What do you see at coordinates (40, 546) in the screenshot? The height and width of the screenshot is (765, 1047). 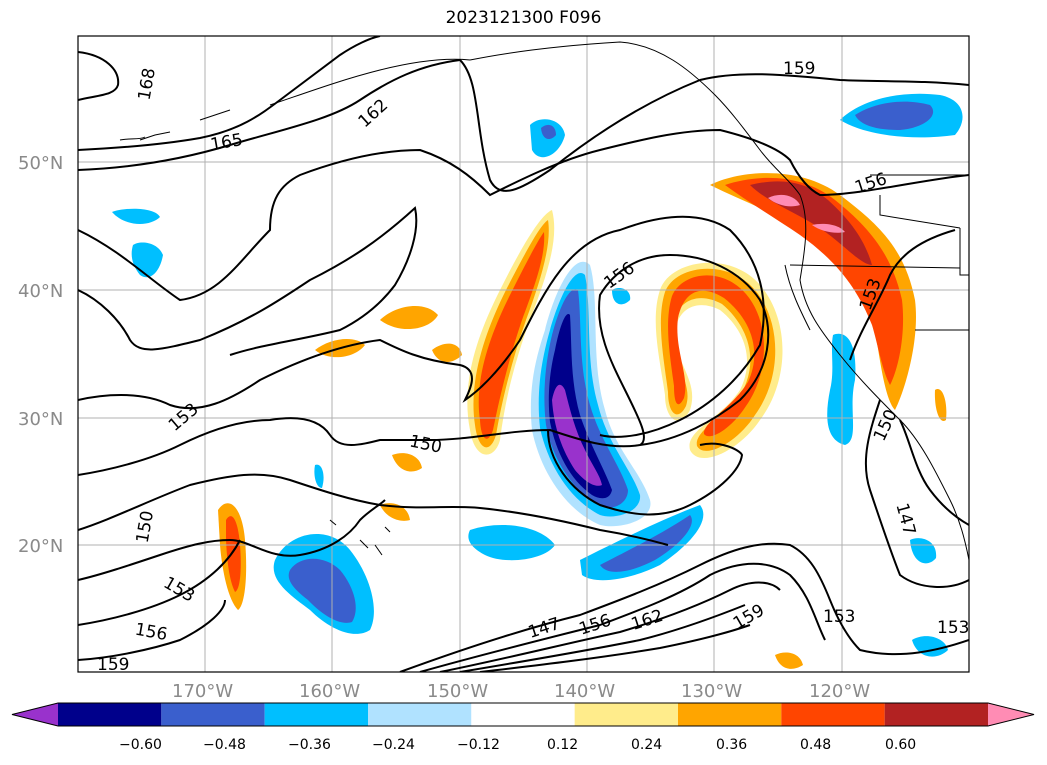 I see `lat-label: 20°N` at bounding box center [40, 546].